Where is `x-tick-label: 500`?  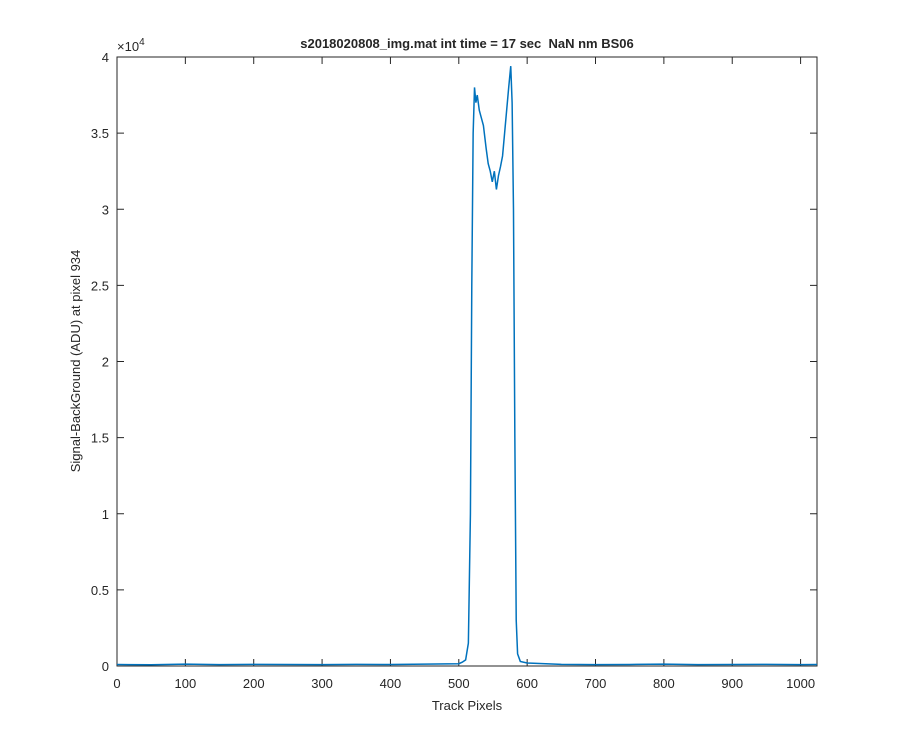 x-tick-label: 500 is located at coordinates (459, 683).